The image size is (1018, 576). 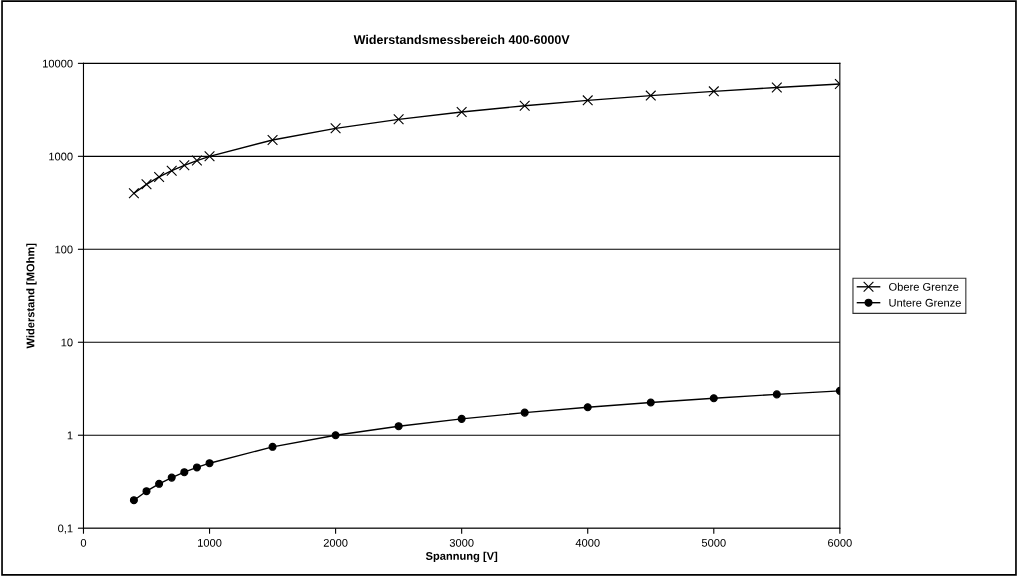 I want to click on y-tick-label: 1, so click(x=70, y=435).